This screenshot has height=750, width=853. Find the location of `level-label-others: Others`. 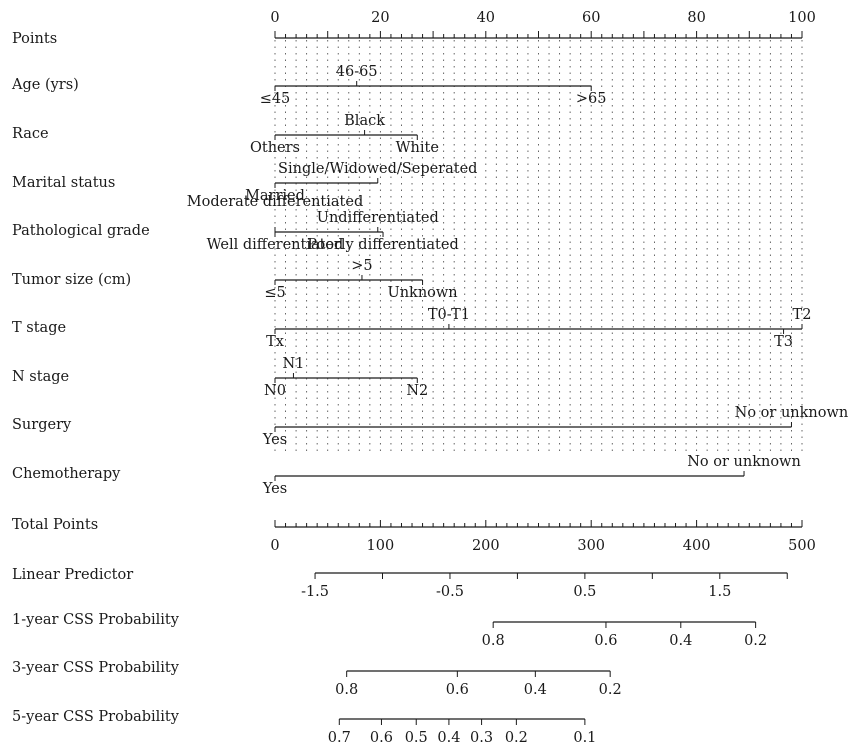

level-label-others: Others is located at coordinates (275, 148).